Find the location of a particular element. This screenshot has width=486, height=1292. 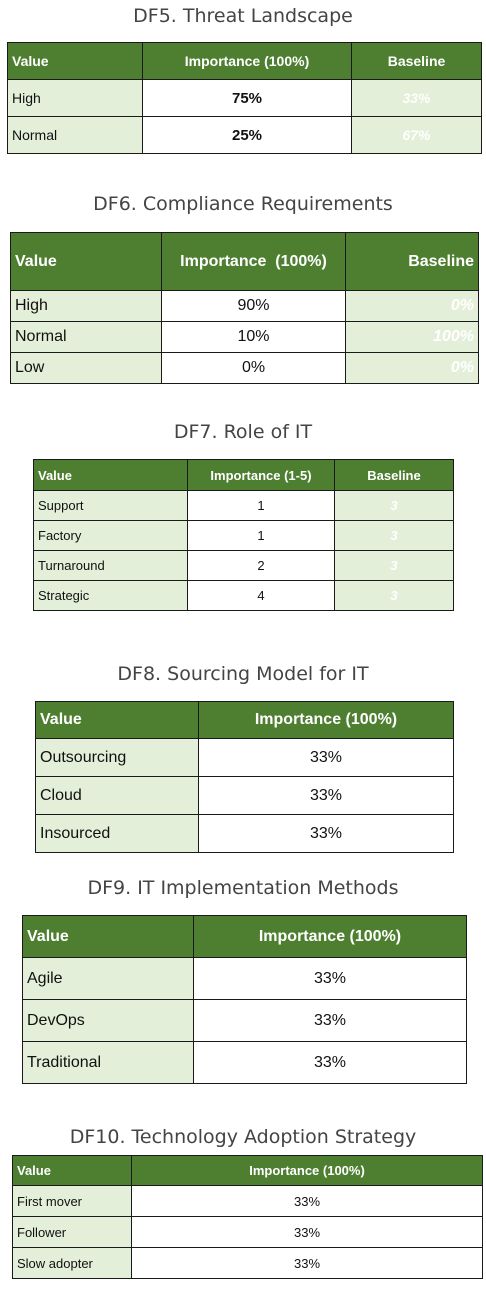

table-row: Outsourcing 33% is located at coordinates (244, 757).